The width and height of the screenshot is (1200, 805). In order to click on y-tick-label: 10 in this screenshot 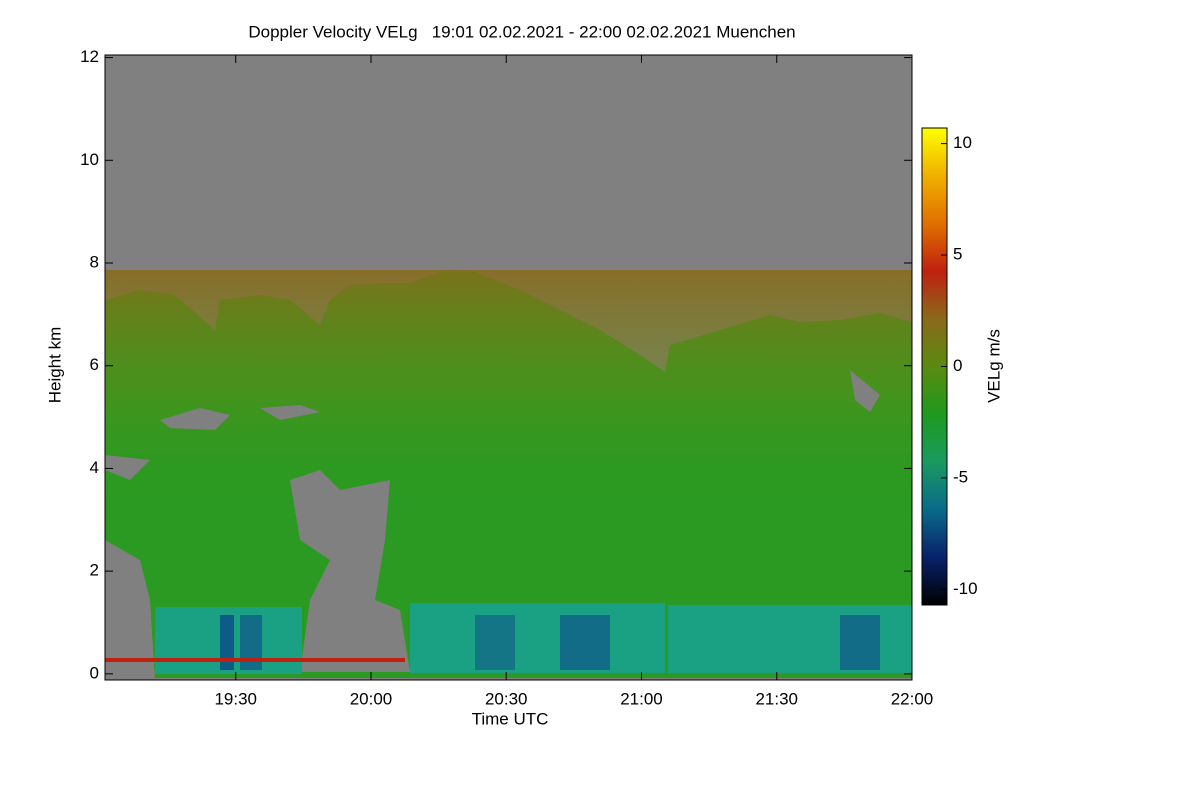, I will do `click(89, 159)`.